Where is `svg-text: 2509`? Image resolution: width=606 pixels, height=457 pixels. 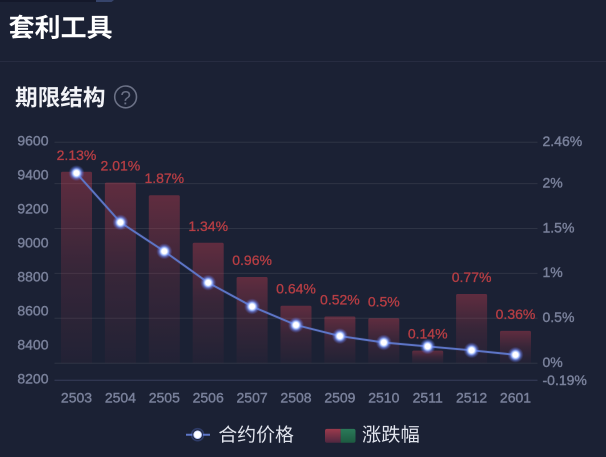 svg-text: 2509 is located at coordinates (339, 398).